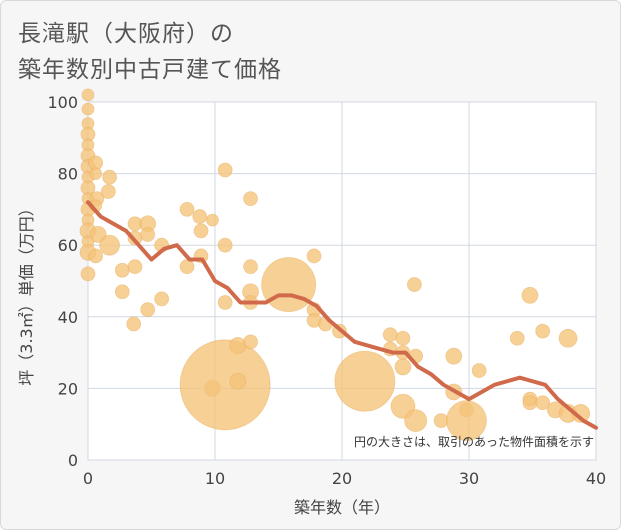  I want to click on y-tick-label: 80, so click(68, 174).